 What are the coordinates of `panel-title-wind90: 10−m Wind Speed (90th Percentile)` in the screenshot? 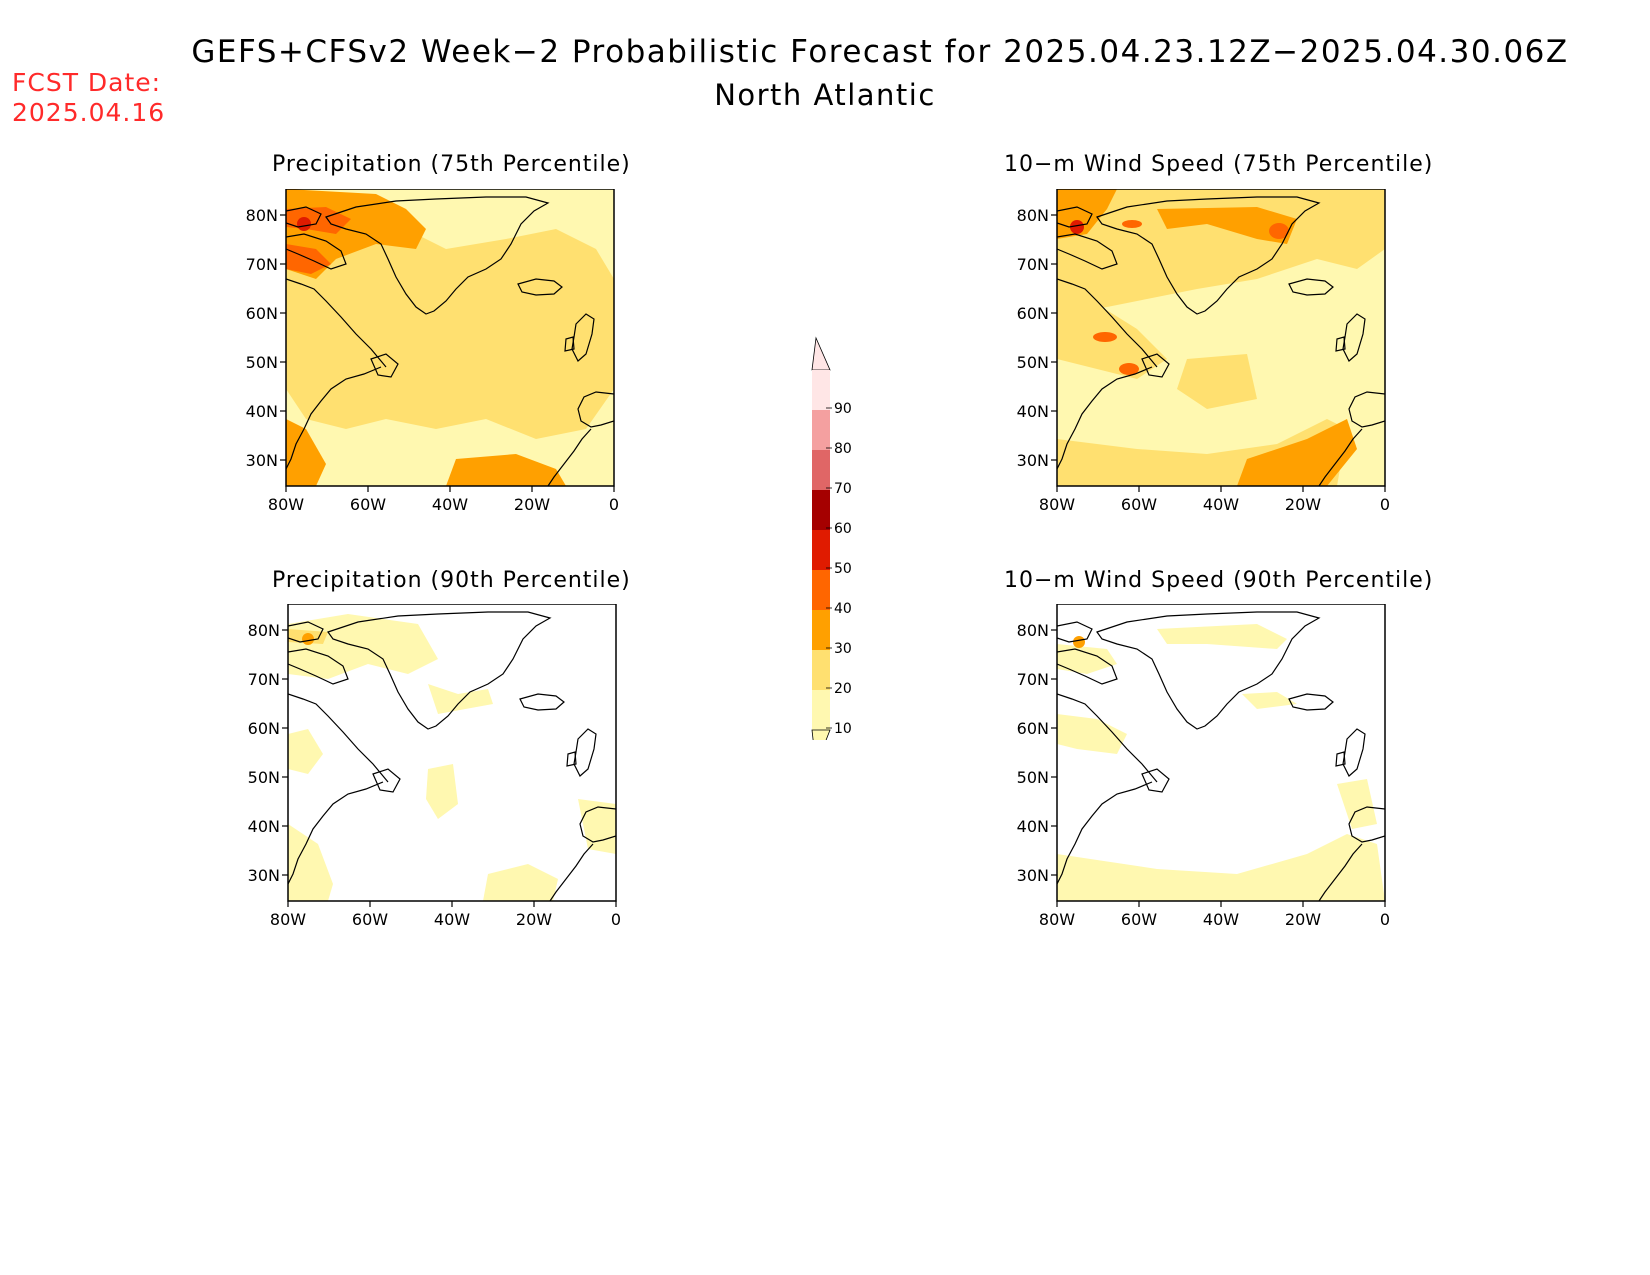 It's located at (1219, 580).